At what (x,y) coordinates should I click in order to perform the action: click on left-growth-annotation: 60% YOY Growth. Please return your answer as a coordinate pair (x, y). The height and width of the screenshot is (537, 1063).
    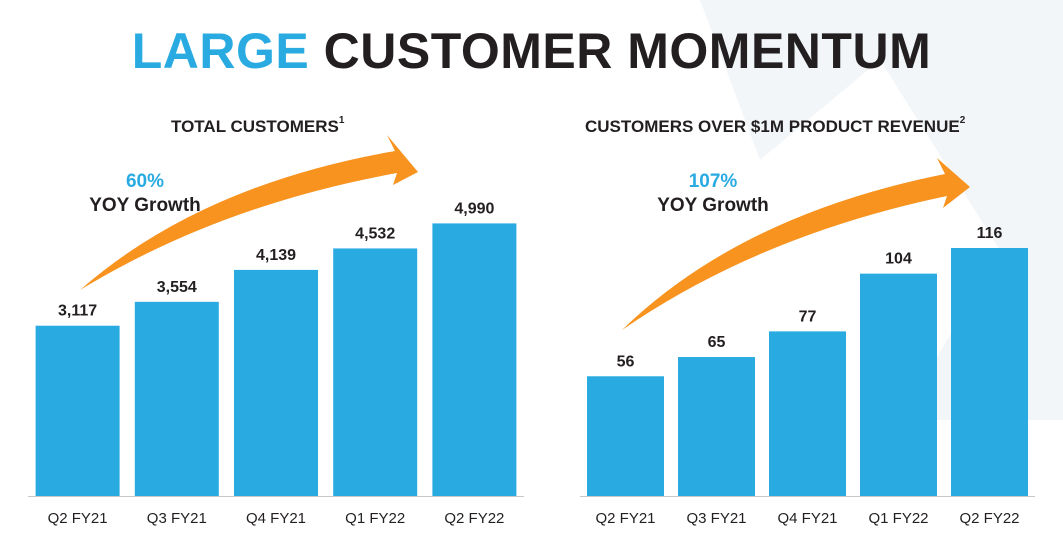
    Looking at the image, I should click on (145, 194).